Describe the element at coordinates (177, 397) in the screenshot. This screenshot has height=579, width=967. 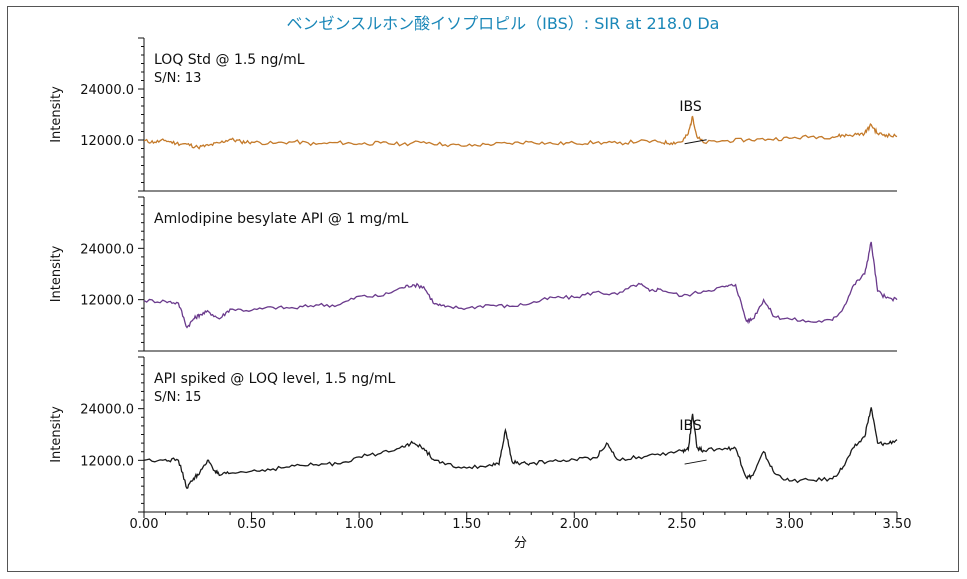
I see `signal-to-noise-label: S/N: 15` at that location.